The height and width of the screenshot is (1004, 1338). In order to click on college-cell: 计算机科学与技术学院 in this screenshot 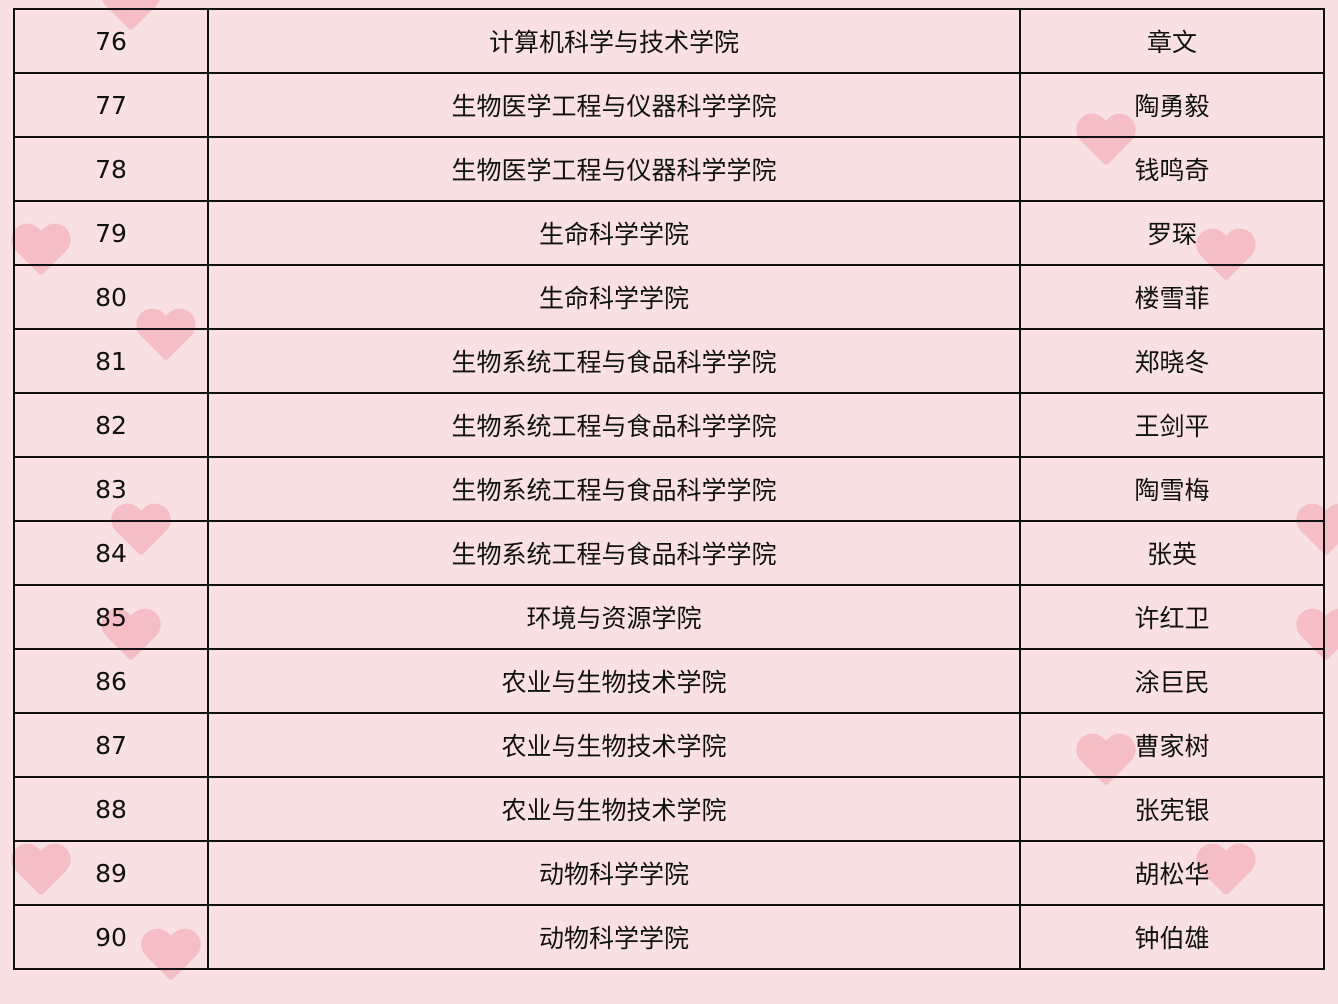, I will do `click(614, 41)`.